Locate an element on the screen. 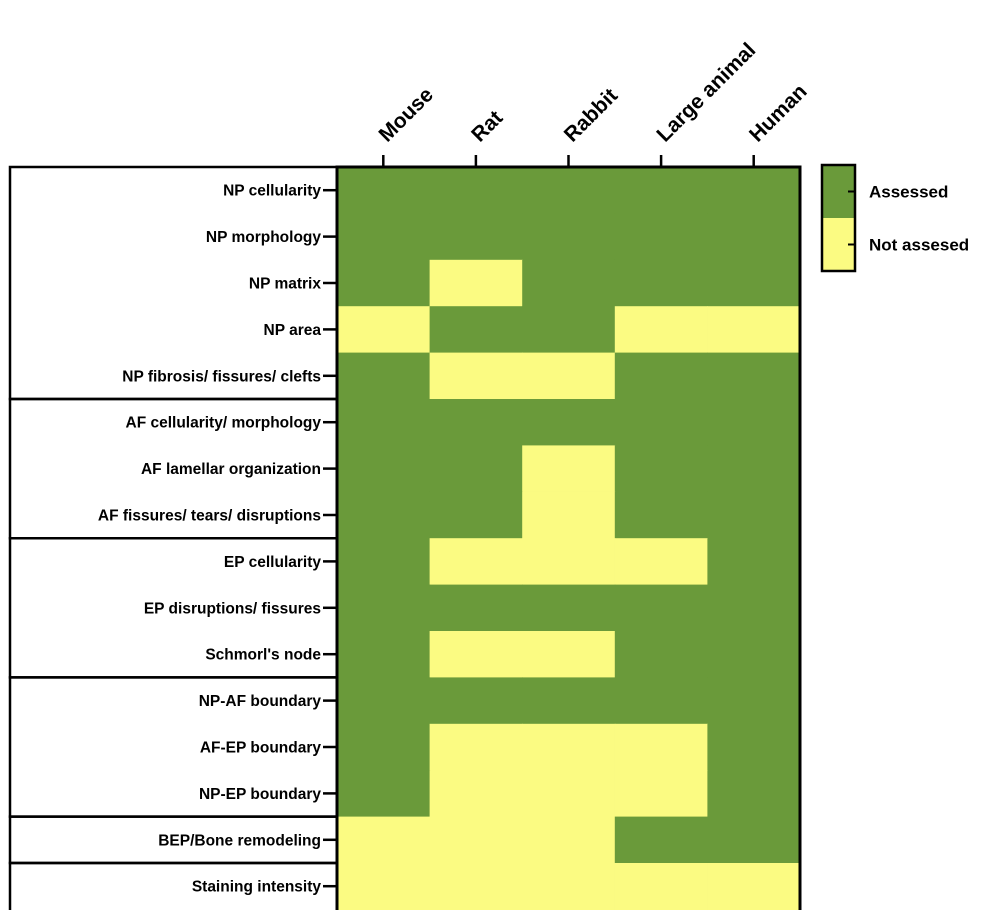 Image resolution: width=995 pixels, height=910 pixels. row-label: NP-AF boundary is located at coordinates (260, 701).